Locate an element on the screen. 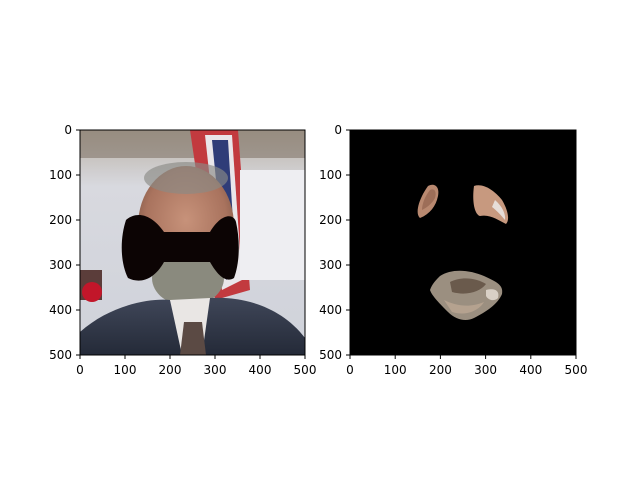 The width and height of the screenshot is (640, 480). y-axis-left: 0 100 200 300 400 500 is located at coordinates (64, 242).